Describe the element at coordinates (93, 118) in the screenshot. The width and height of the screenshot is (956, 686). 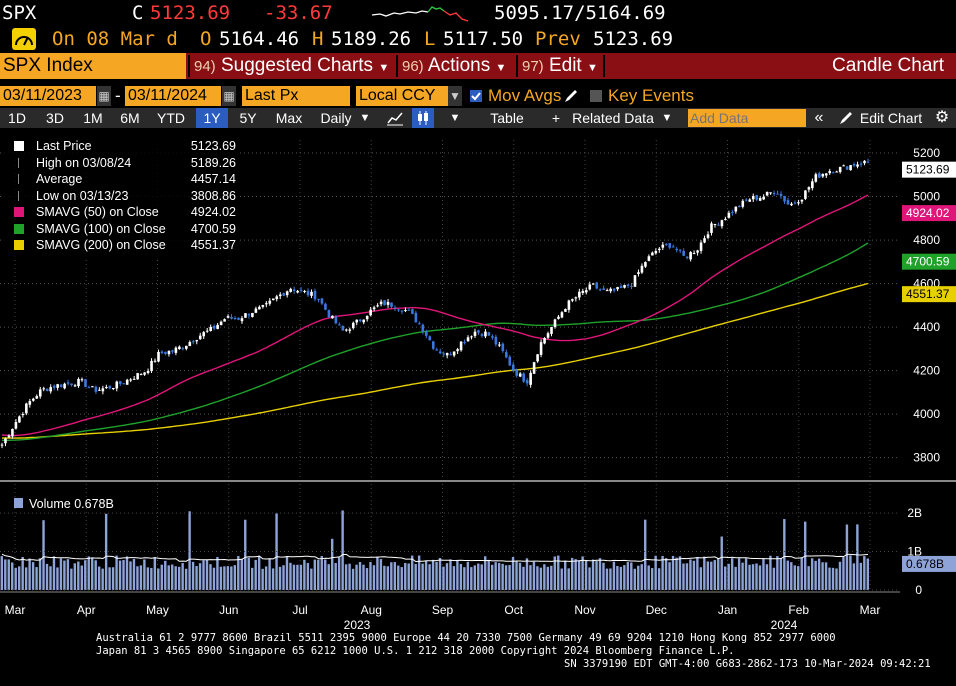
I see `period-1m: 1M` at that location.